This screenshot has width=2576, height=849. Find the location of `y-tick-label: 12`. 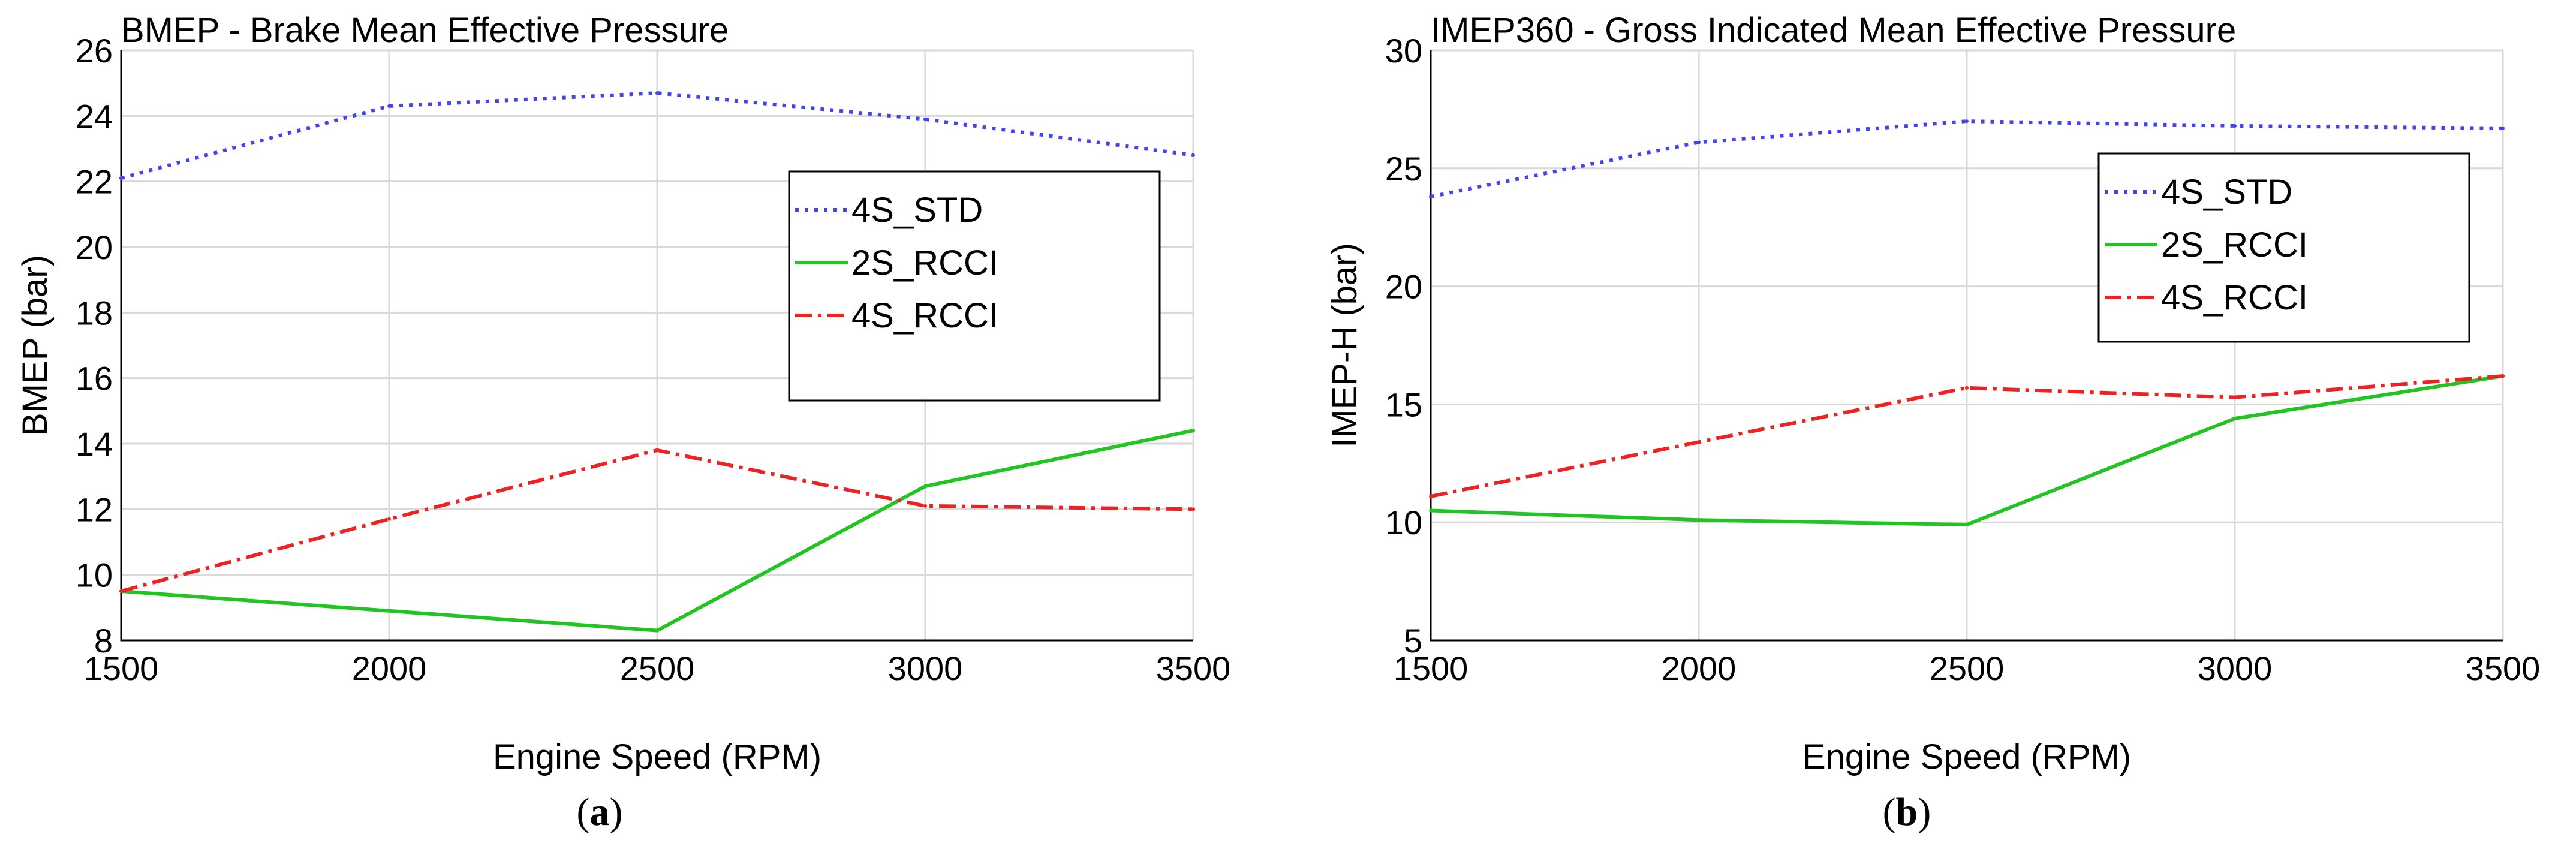

y-tick-label: 12 is located at coordinates (95, 509).